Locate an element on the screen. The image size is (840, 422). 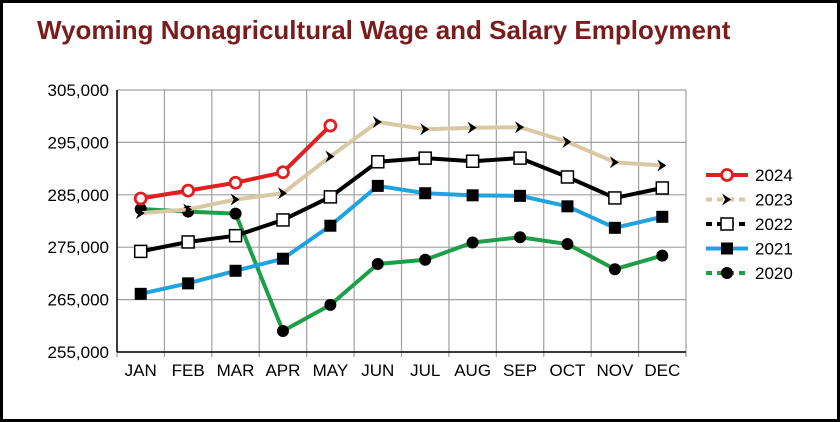
x-tick-label: SEP is located at coordinates (520, 370).